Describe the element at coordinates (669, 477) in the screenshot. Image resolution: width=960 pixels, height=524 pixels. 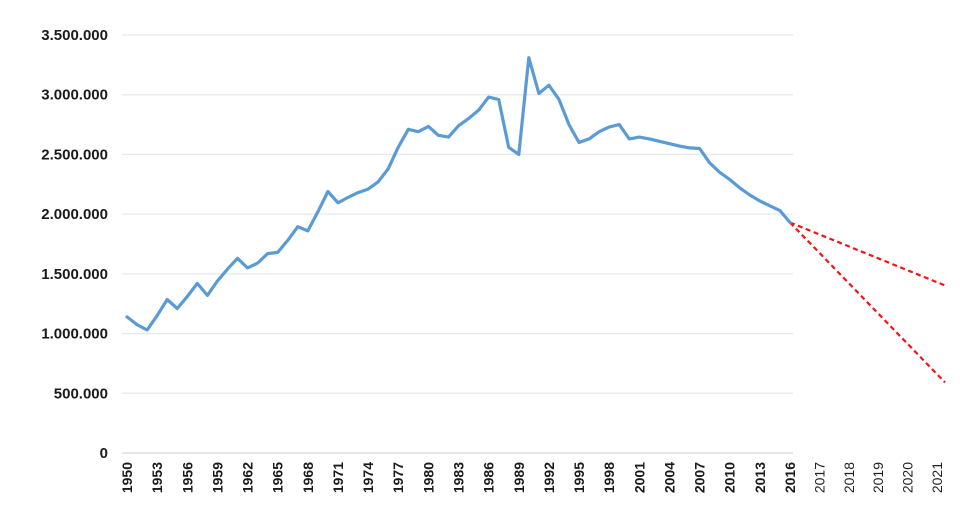
I see `x-tick-label: 2004` at that location.